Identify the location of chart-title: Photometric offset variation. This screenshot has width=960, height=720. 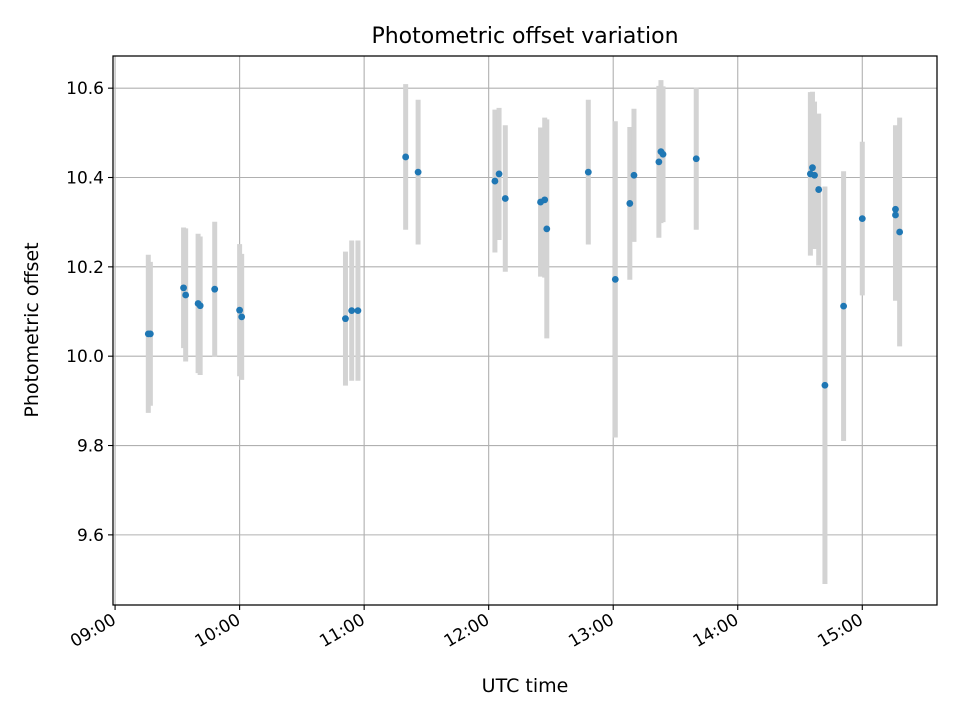
(524, 36).